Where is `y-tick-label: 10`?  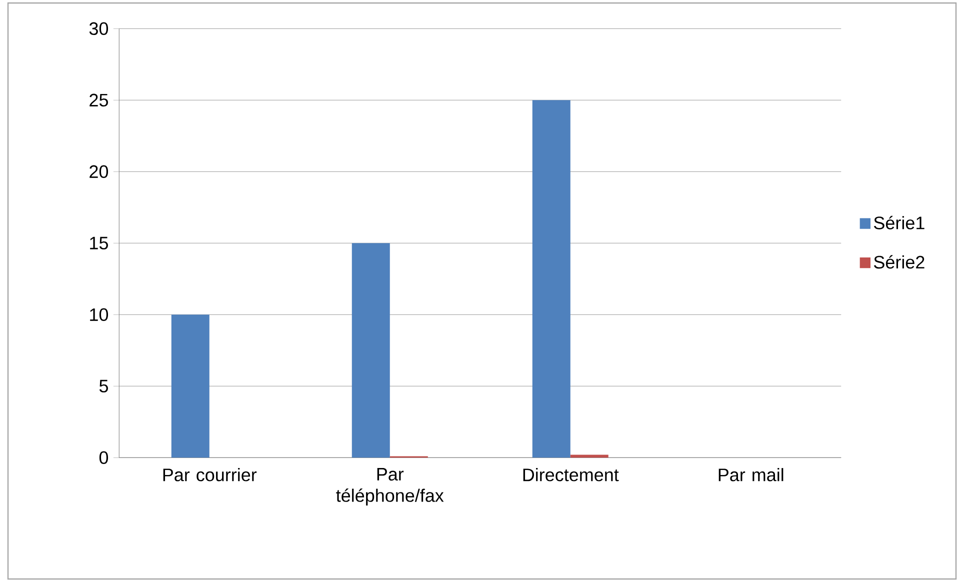 y-tick-label: 10 is located at coordinates (99, 315).